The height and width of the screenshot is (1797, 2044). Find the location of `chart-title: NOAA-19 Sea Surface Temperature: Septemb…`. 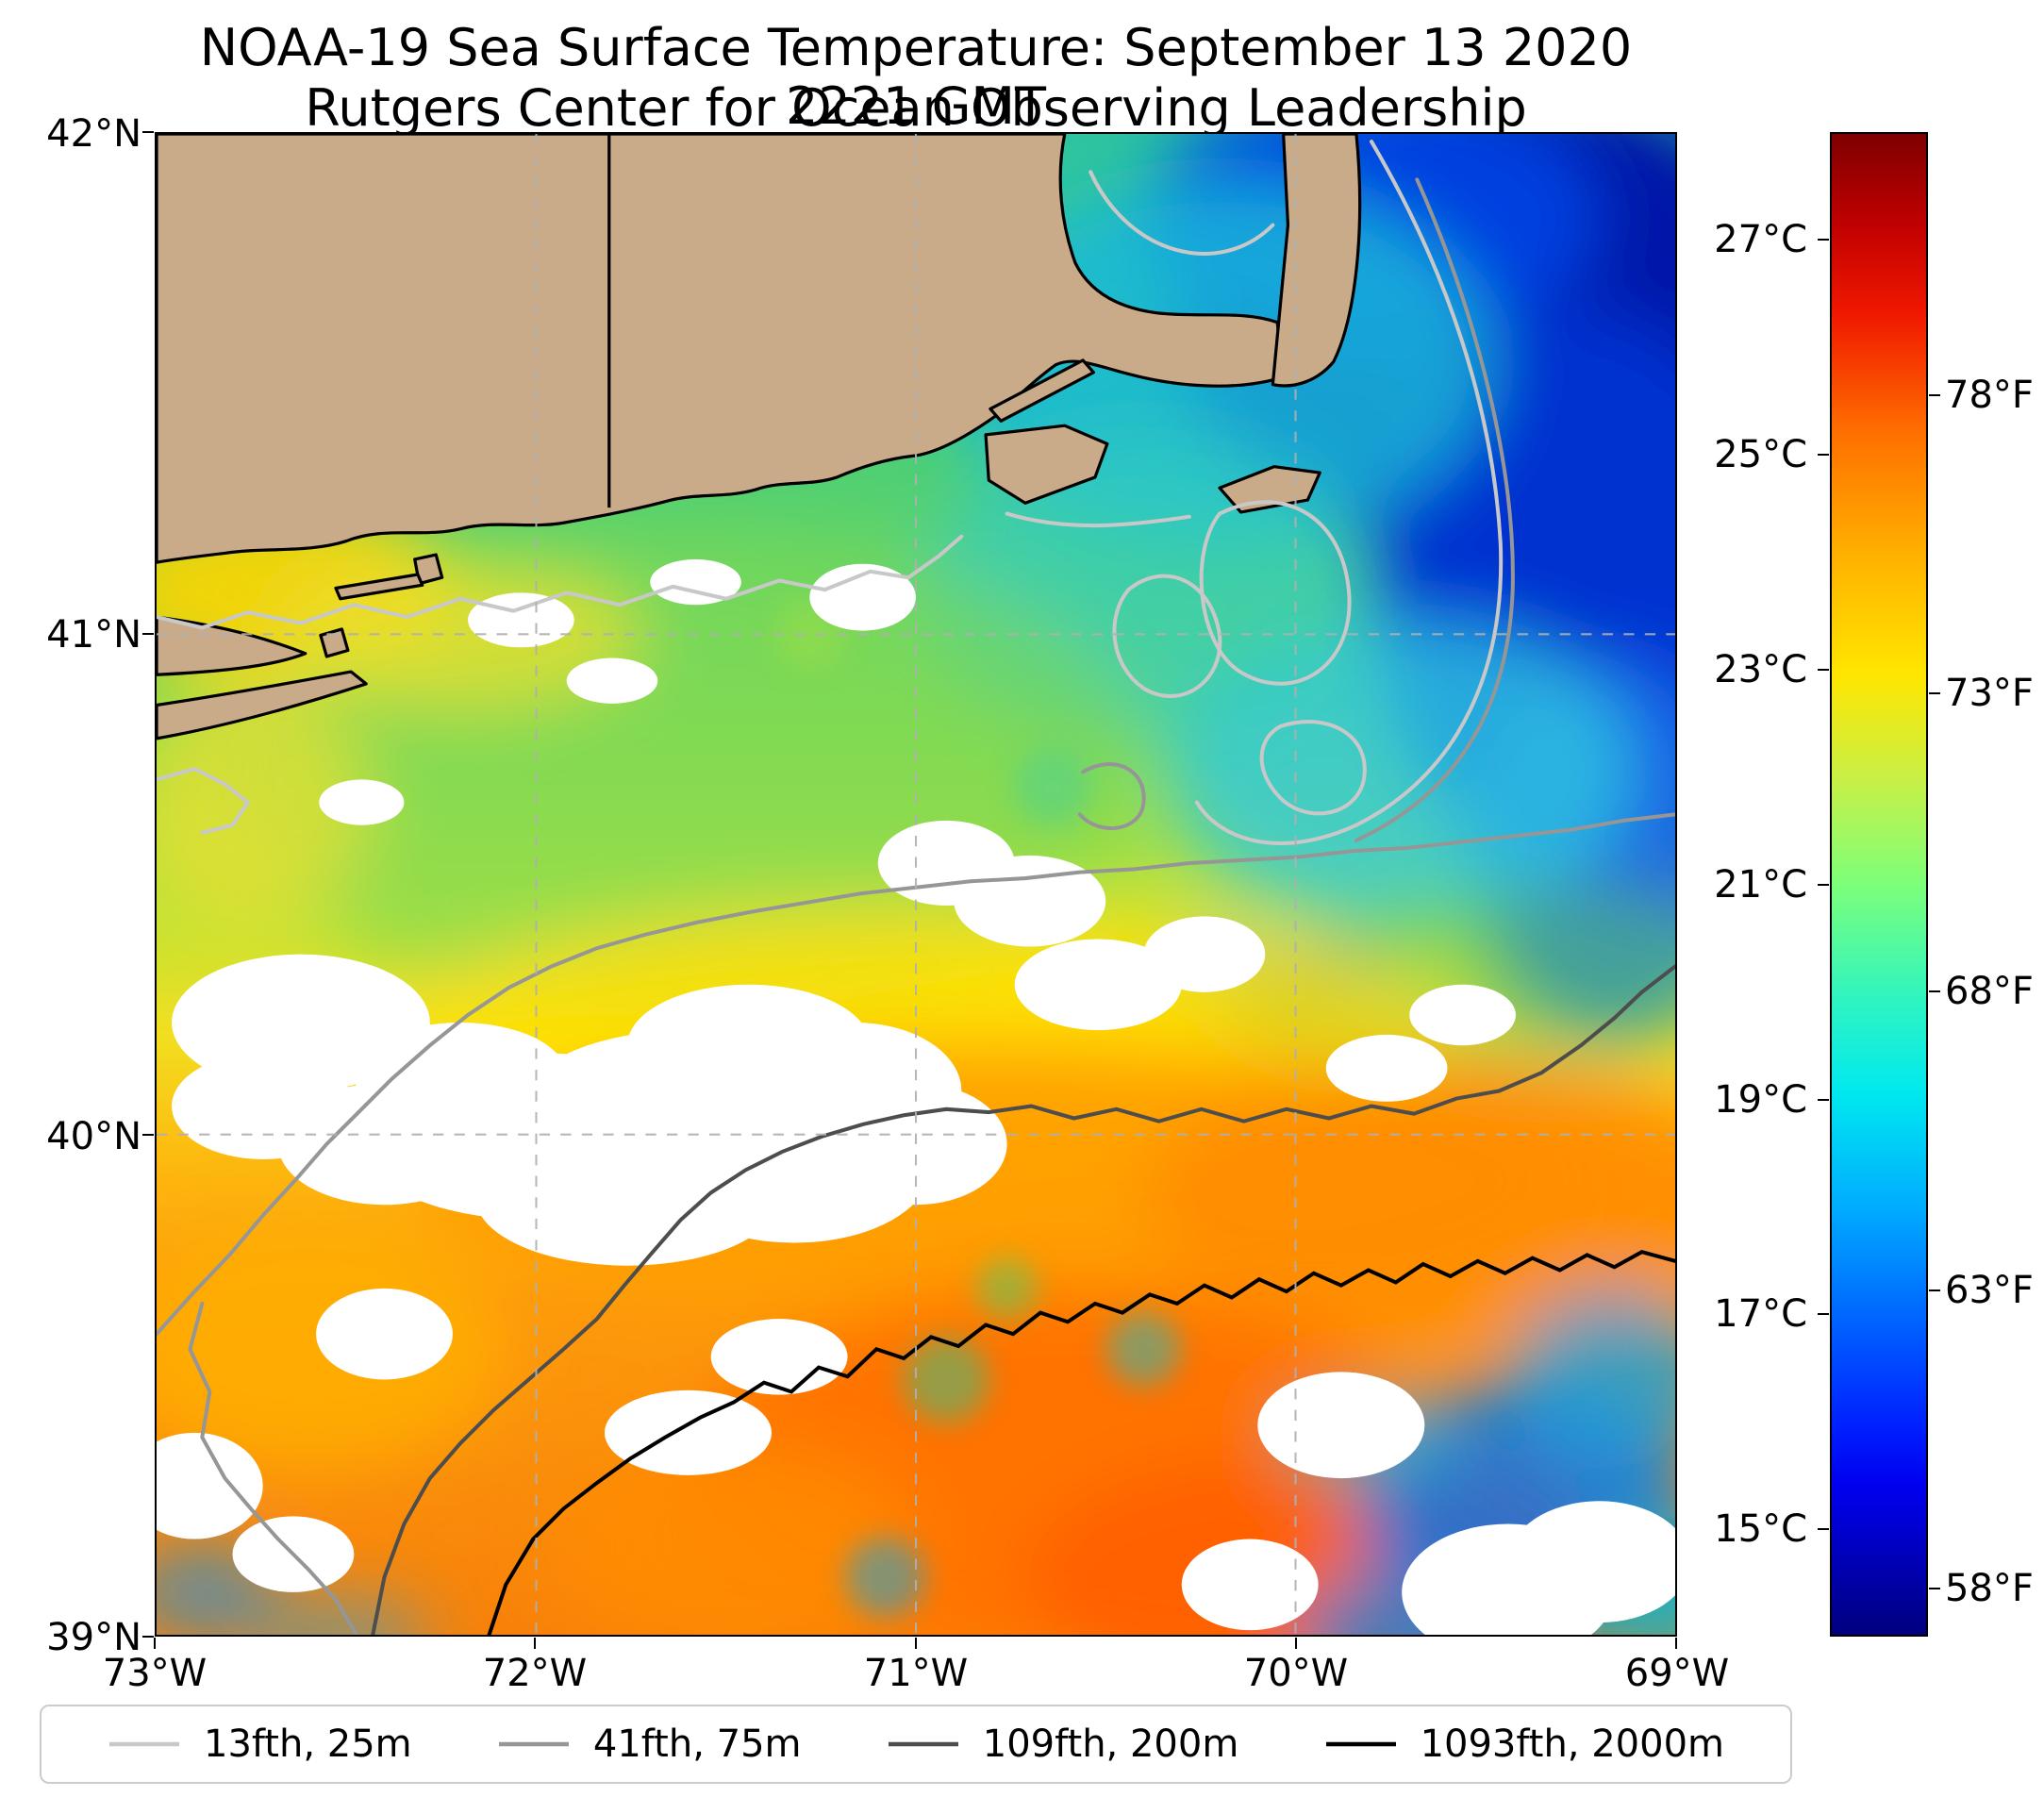

chart-title: NOAA-19 Sea Surface Temperature: Septemb… is located at coordinates (916, 77).